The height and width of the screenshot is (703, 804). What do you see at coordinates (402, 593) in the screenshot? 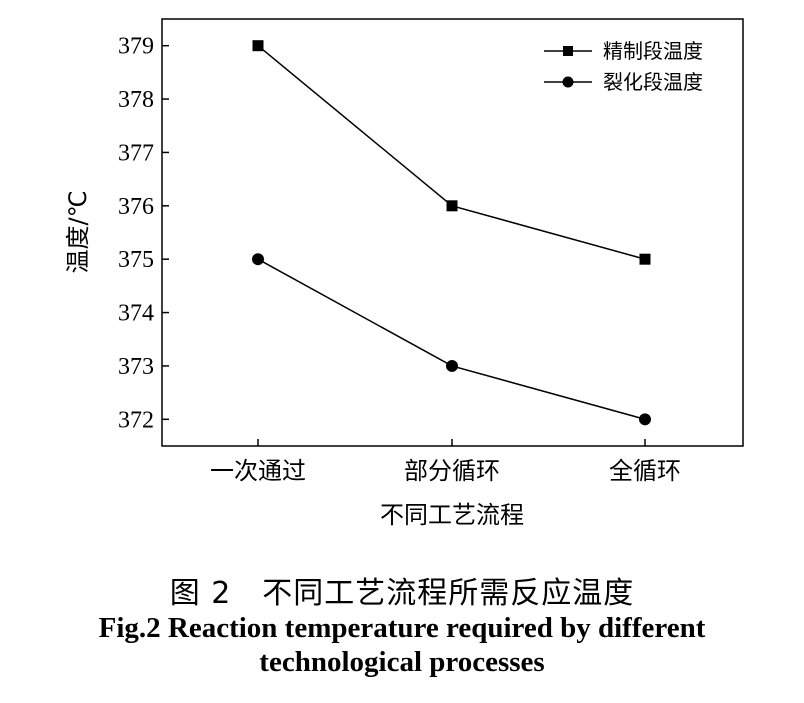
I see `figure-caption-chinese: 图 2 不同工艺流程所需反应温度` at bounding box center [402, 593].